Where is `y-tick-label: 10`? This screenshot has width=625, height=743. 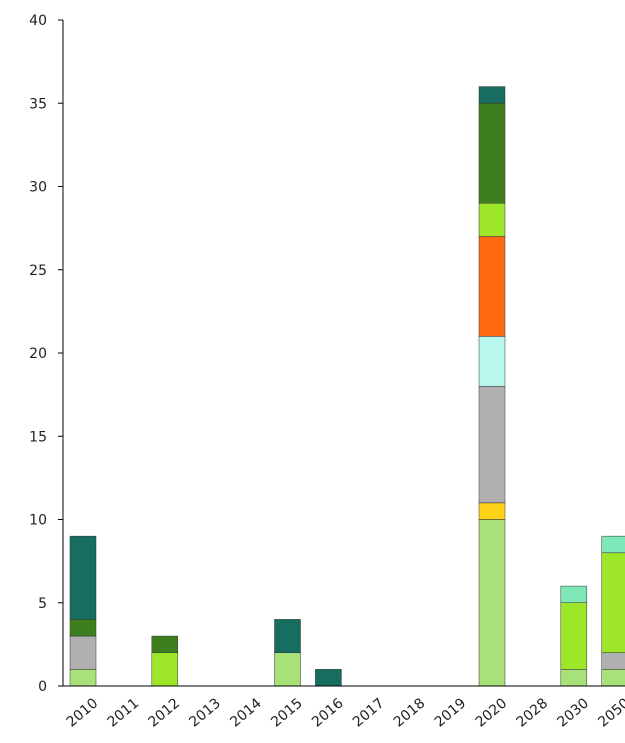 y-tick-label: 10 is located at coordinates (38, 521).